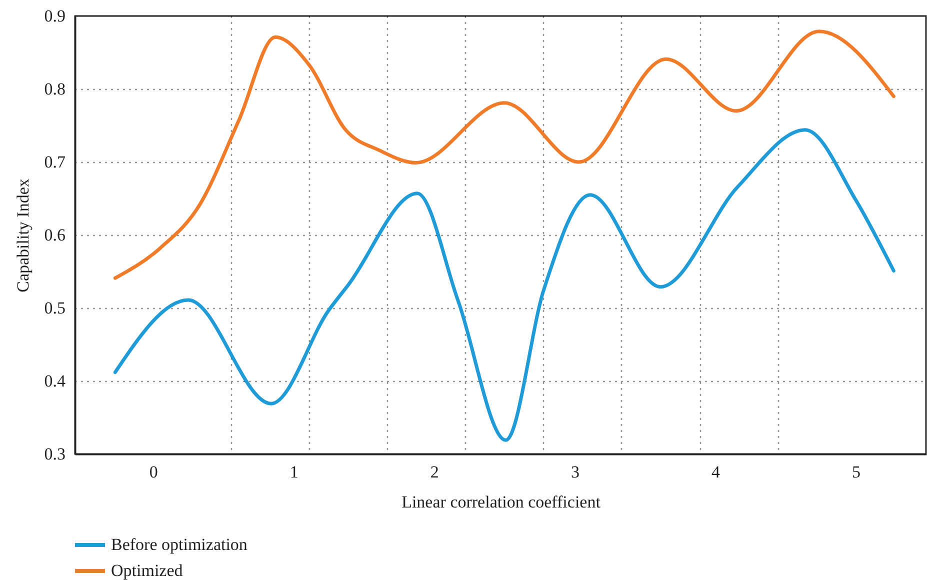  I want to click on x-tick-label: 4, so click(715, 472).